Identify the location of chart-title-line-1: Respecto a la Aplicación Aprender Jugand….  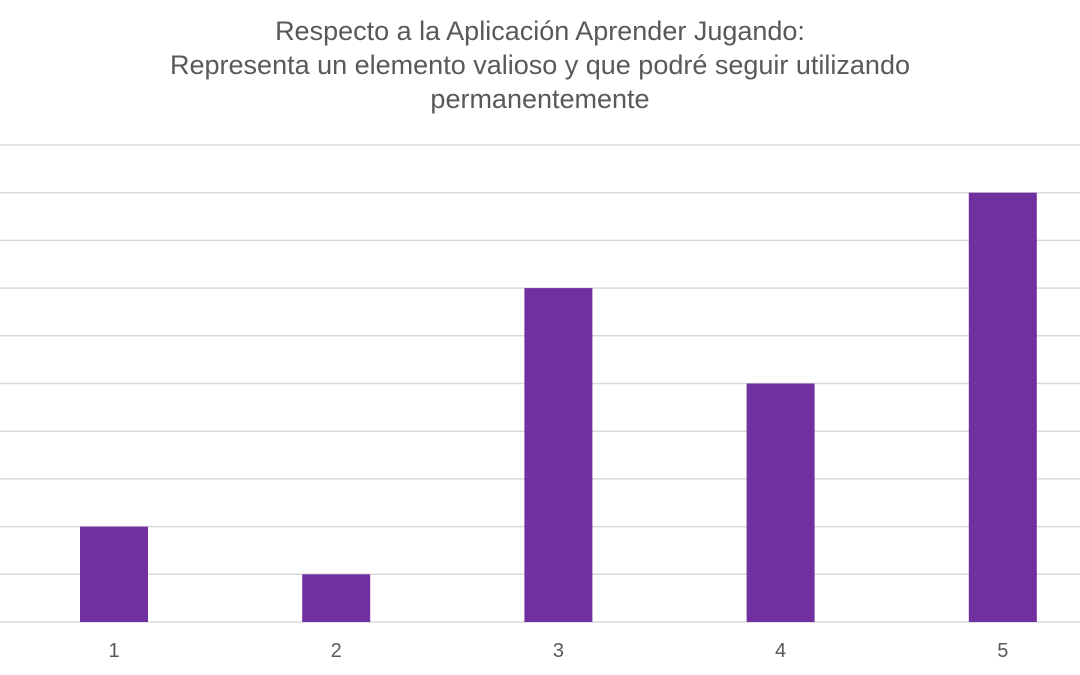
(540, 31).